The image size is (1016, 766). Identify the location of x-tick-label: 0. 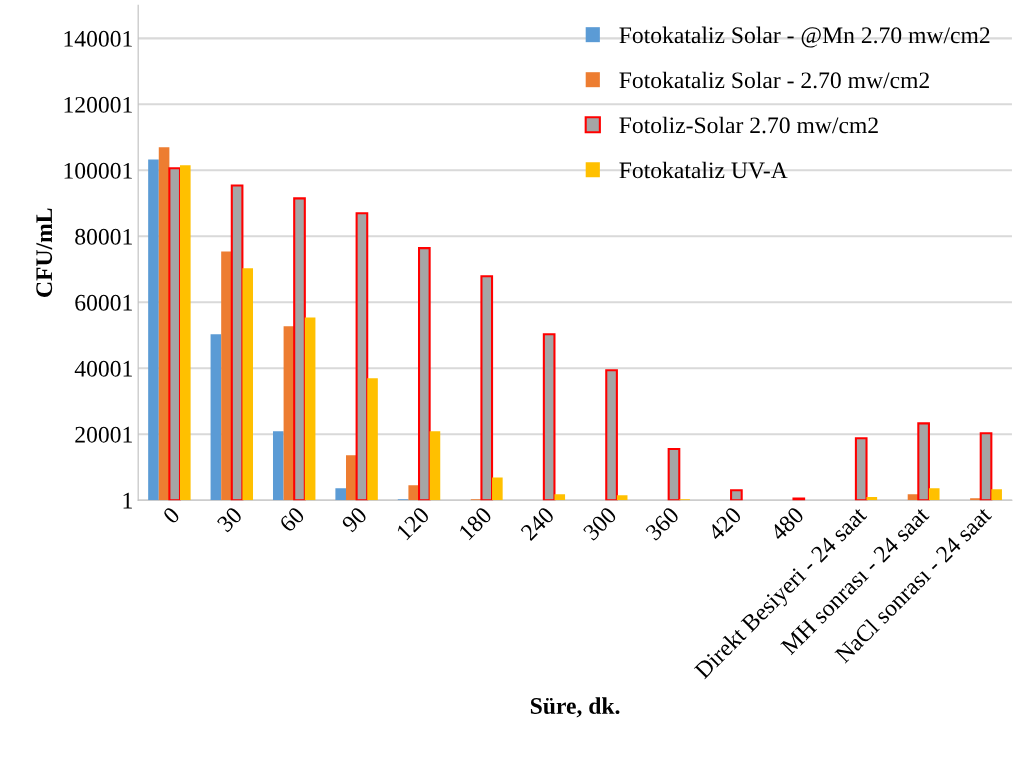
(171, 515).